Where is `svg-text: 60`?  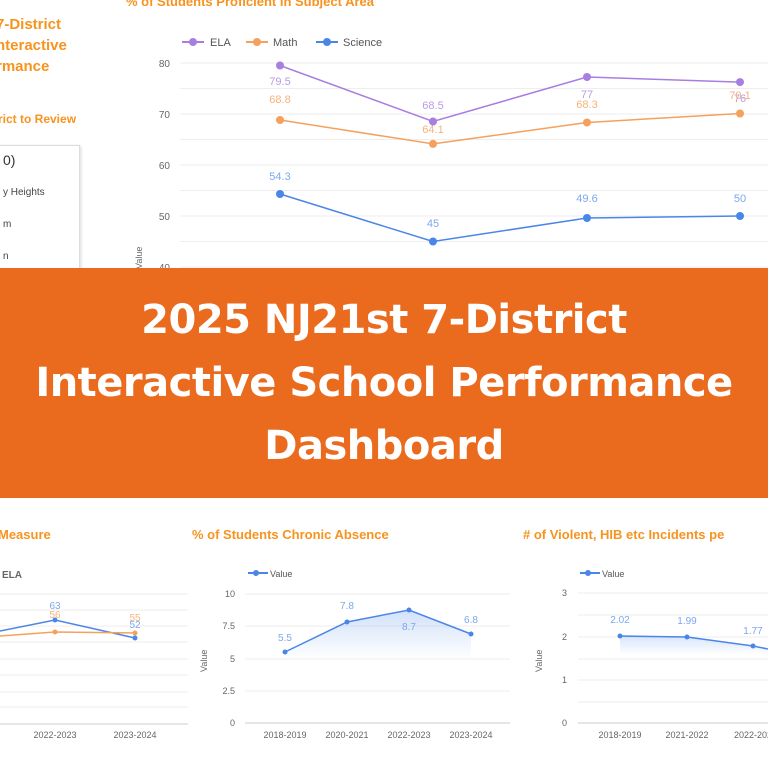 svg-text: 60 is located at coordinates (165, 166).